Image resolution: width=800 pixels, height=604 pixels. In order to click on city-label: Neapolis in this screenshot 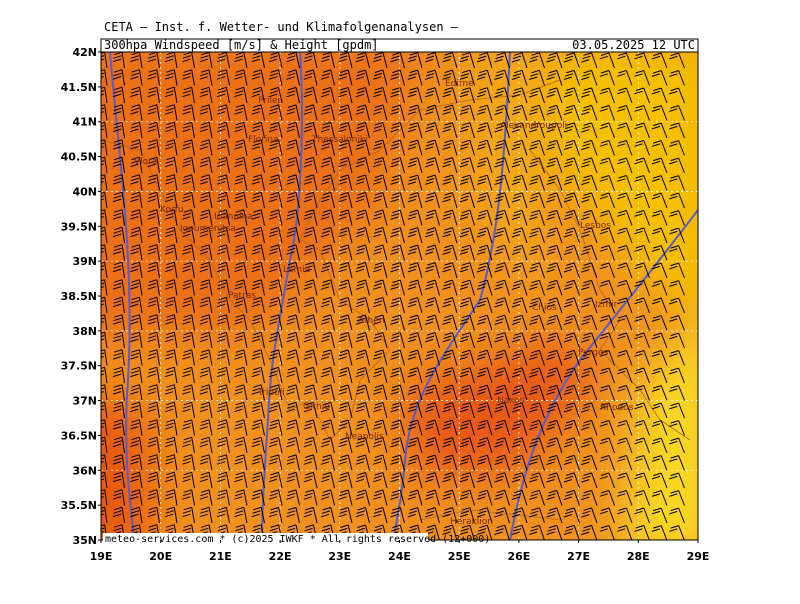, I will do `click(364, 437)`.